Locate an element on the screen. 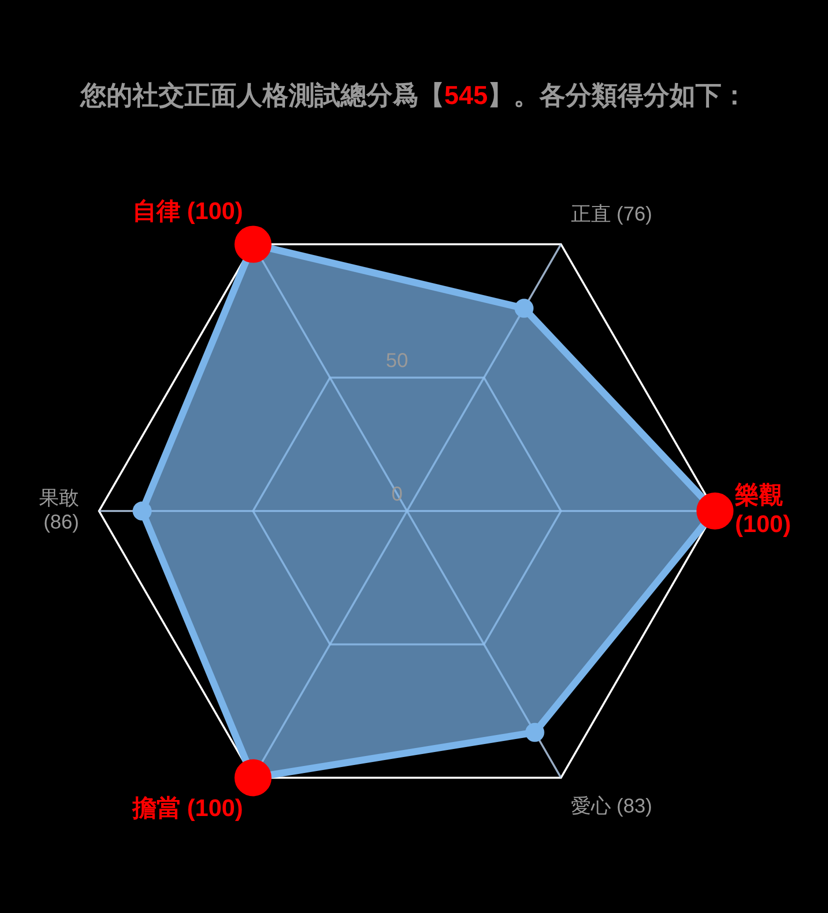  spoke-label: 自律 (100) is located at coordinates (188, 212).